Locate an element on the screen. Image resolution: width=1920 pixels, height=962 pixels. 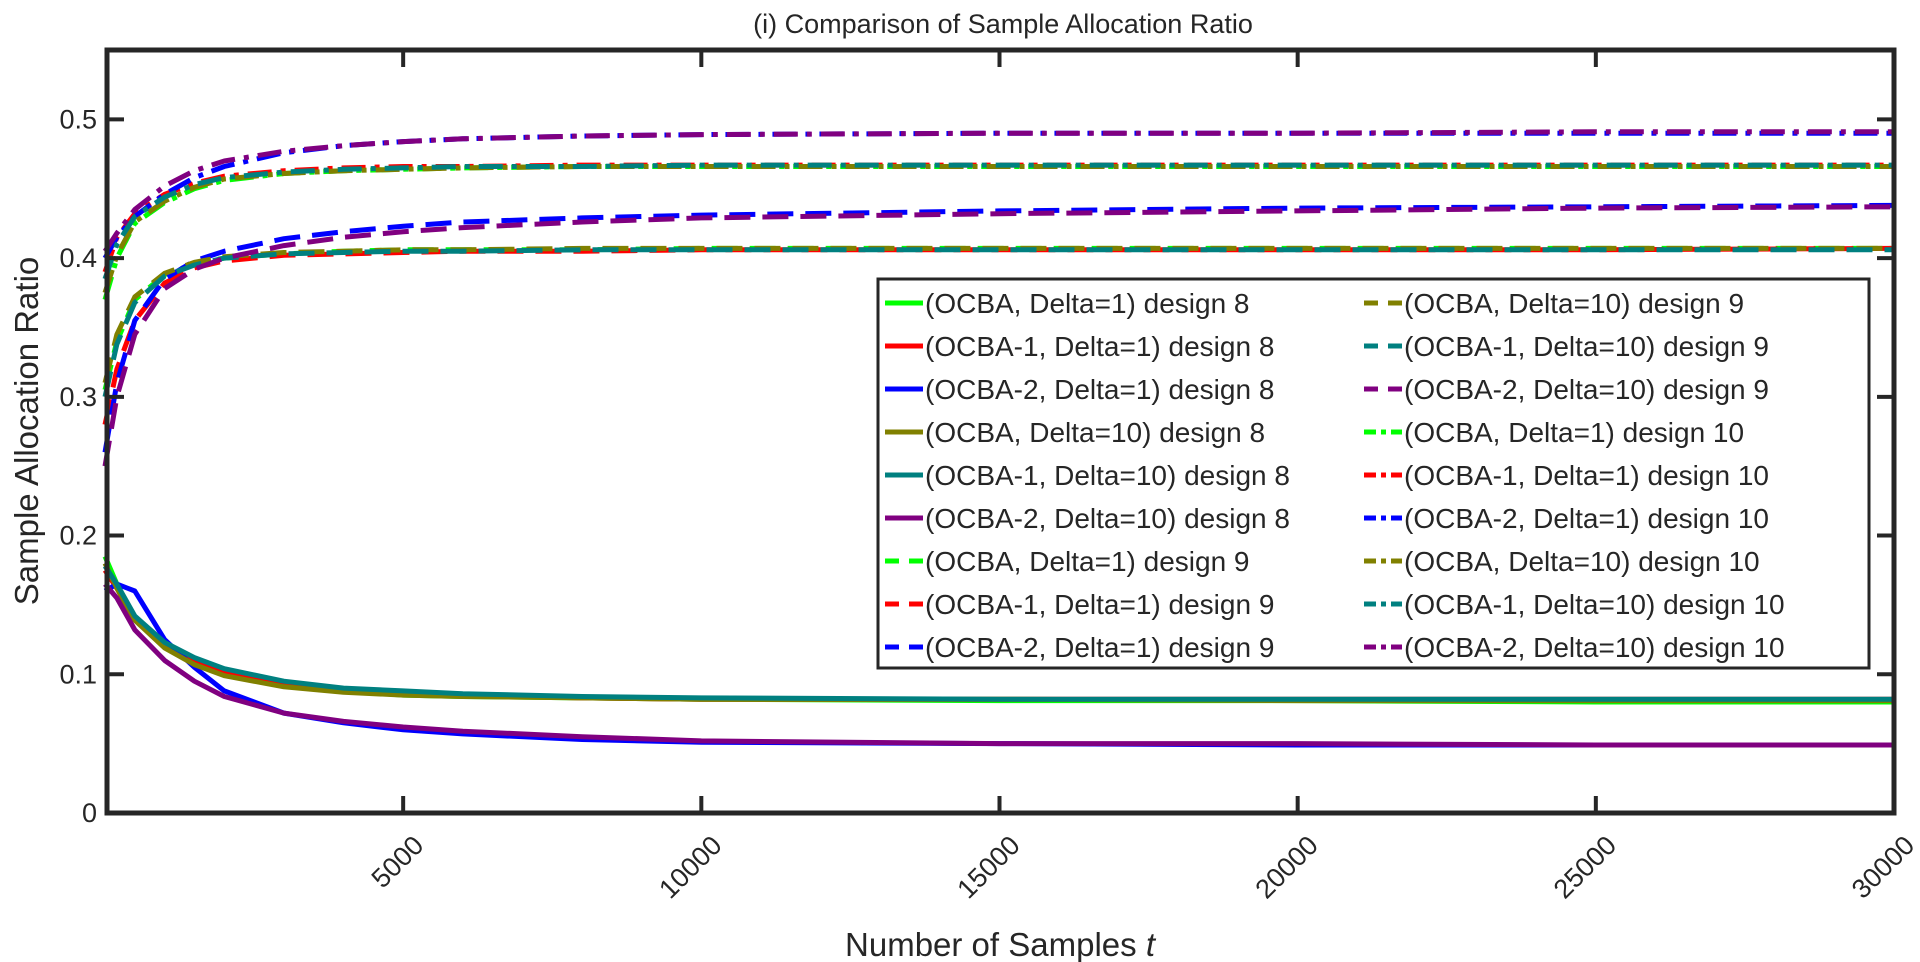
legend-label: (OCBA-1, Delta=10) design 8 is located at coordinates (1107, 475).